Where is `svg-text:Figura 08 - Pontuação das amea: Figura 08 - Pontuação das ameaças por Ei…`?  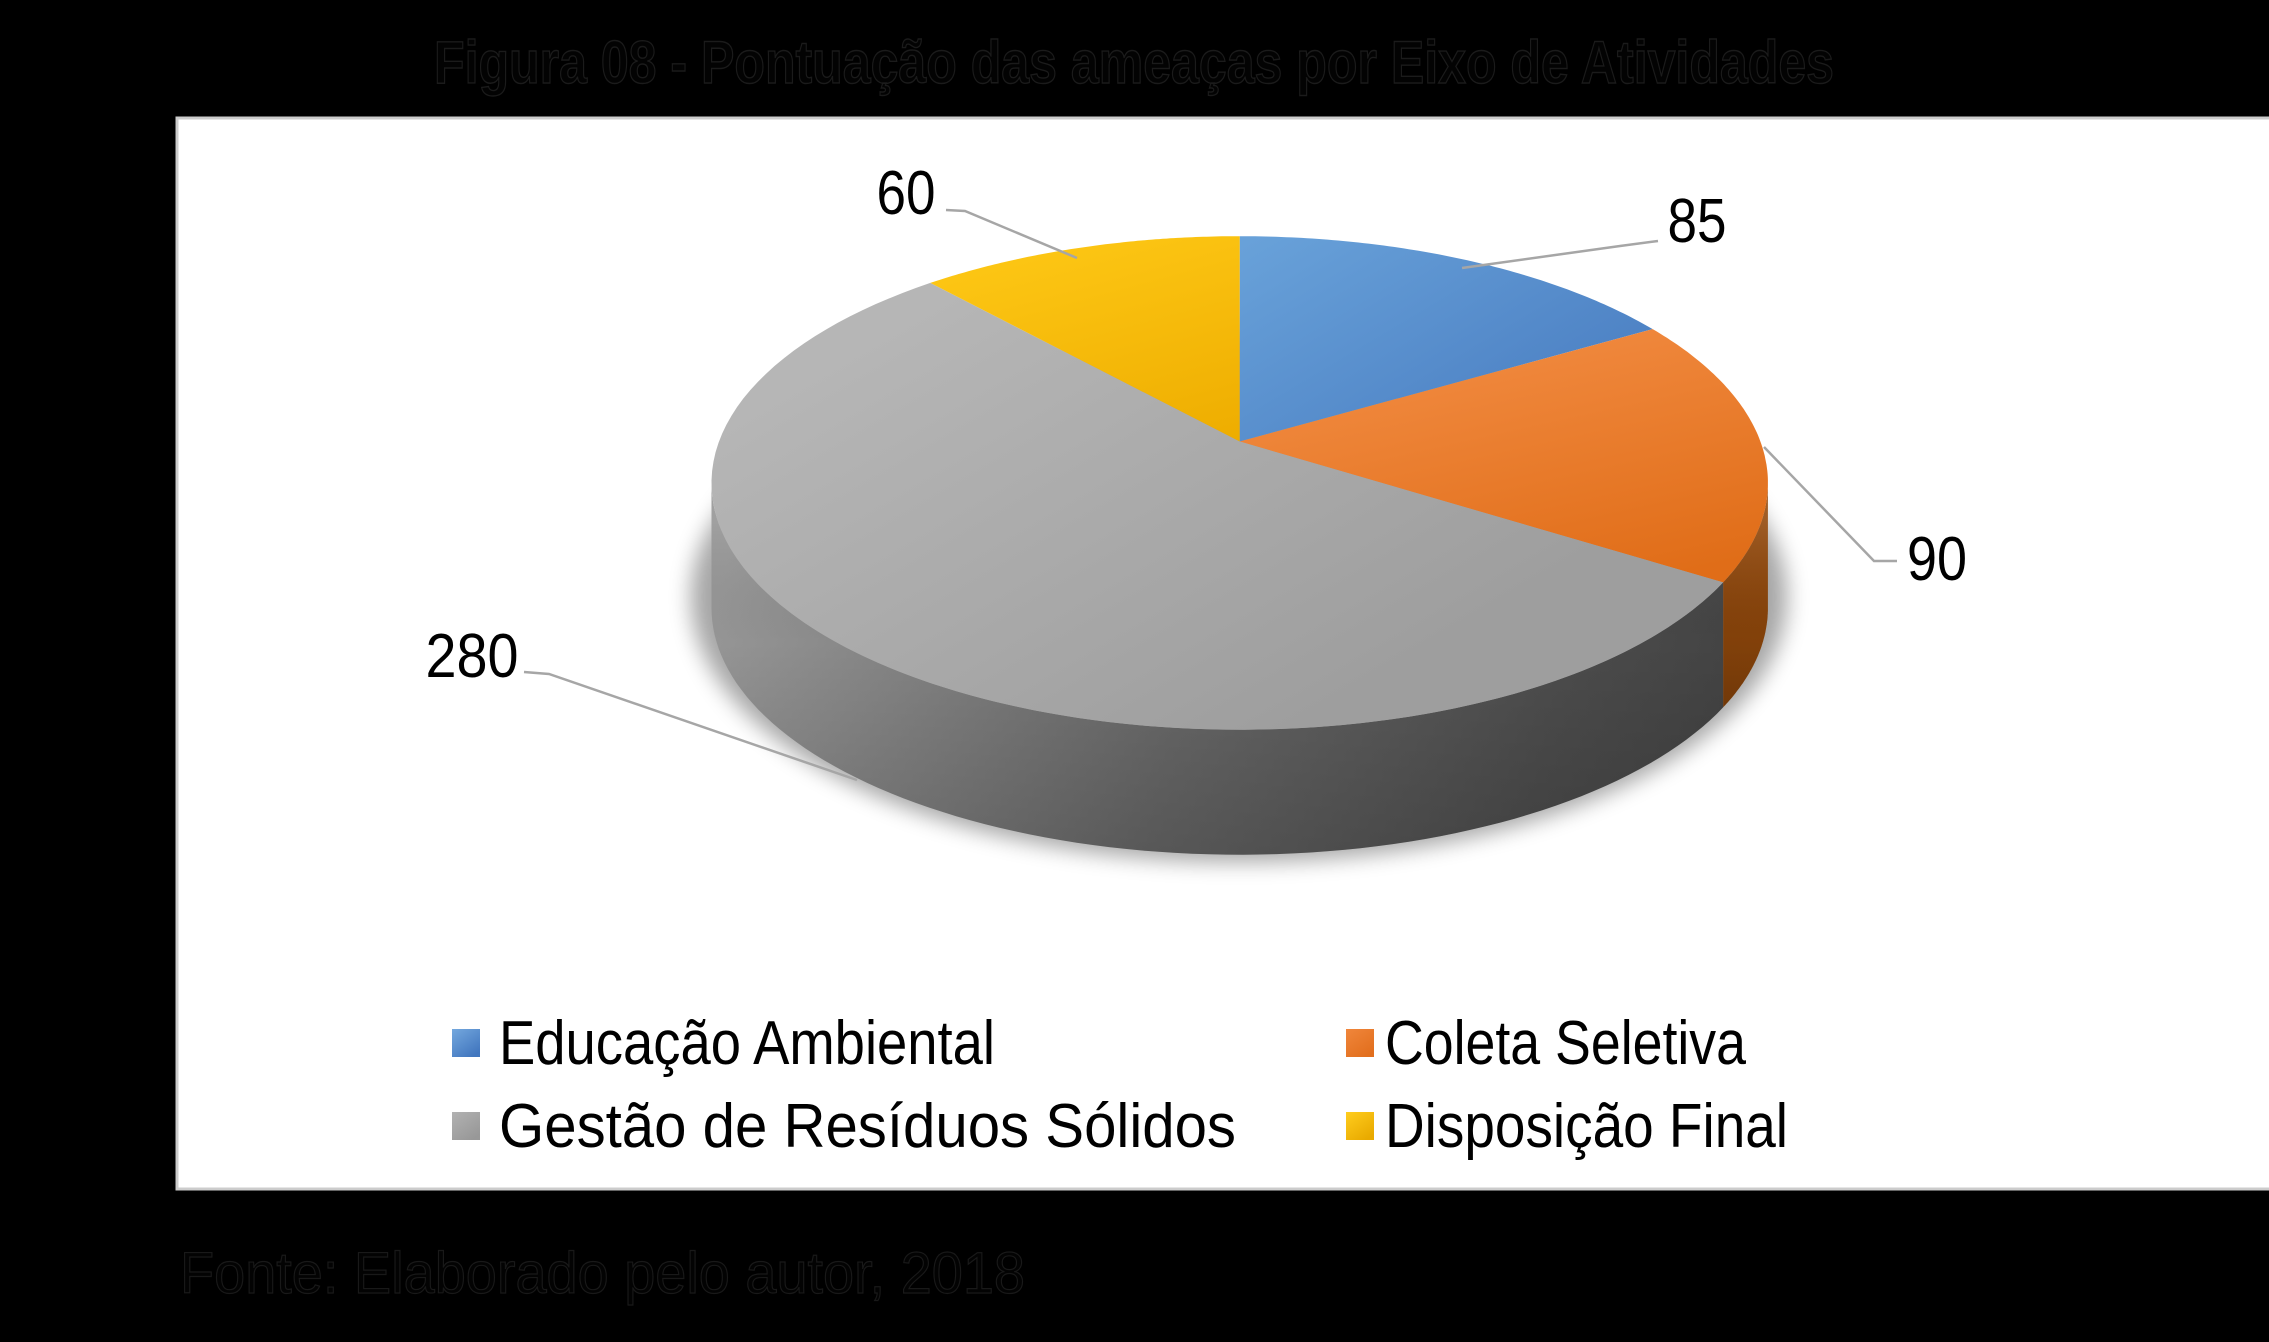 svg-text:Figura 08 - Pontuação das amea: Figura 08 - Pontuação das ameaças por Ei… is located at coordinates (1134, 62).